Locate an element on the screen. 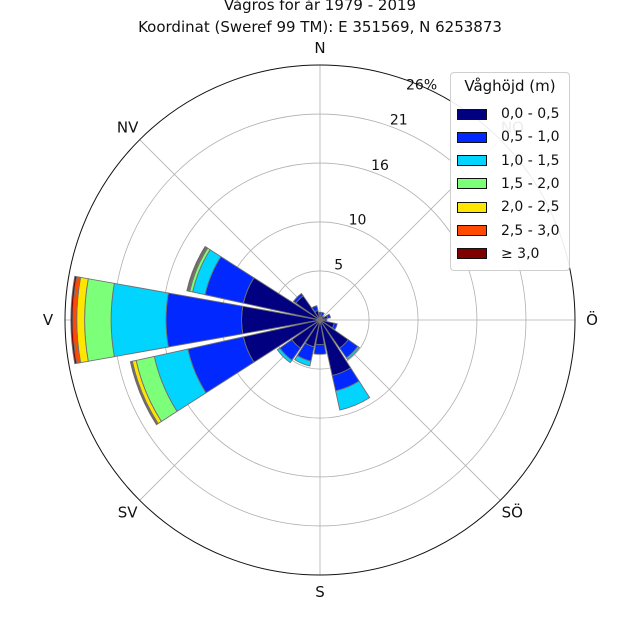 The width and height of the screenshot is (640, 640). legend-label: 1,0 - 1,5 is located at coordinates (530, 160).